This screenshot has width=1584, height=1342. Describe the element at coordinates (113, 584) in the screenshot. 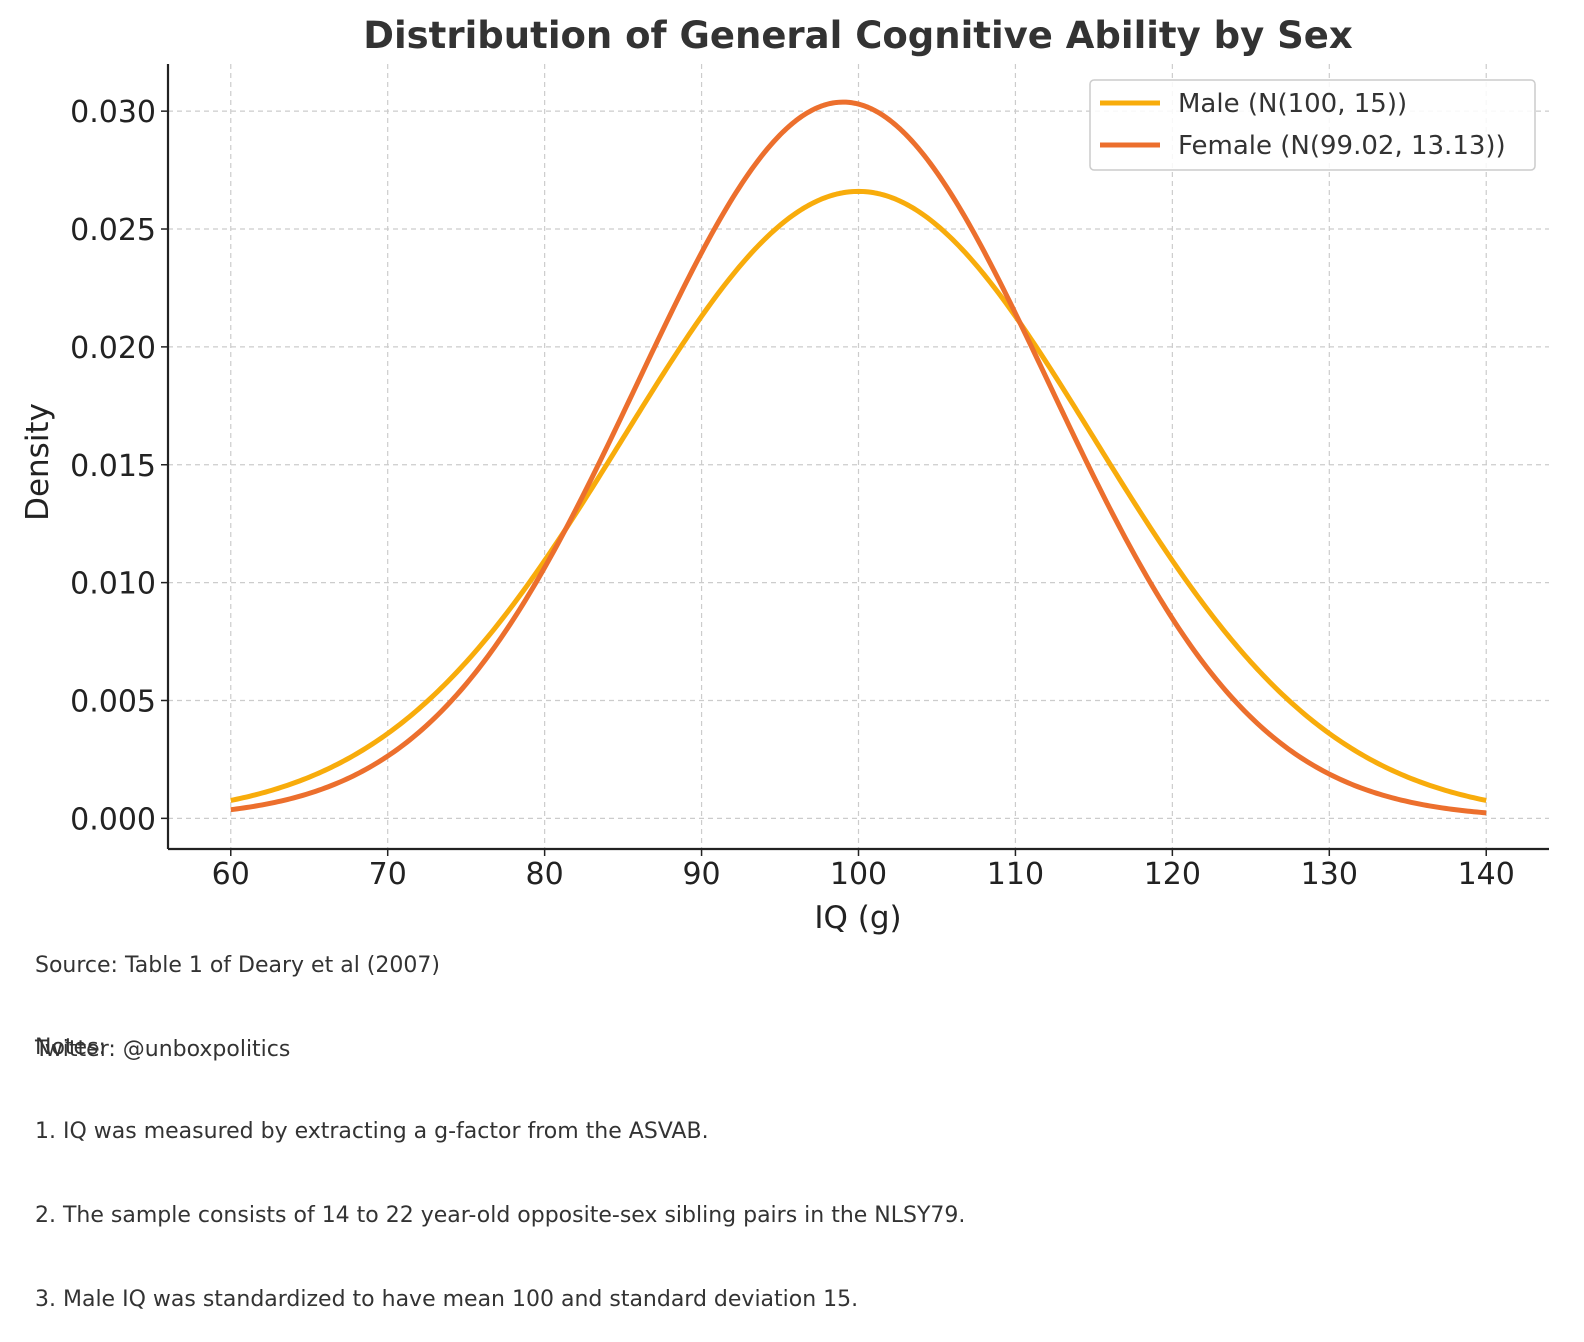

I see `y-tick-label: 0.010` at that location.